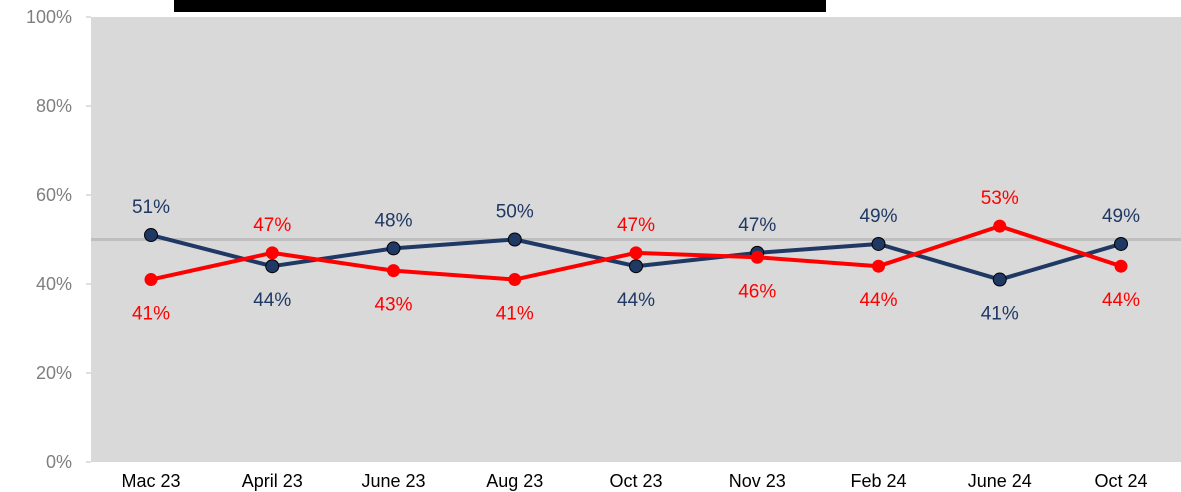  What do you see at coordinates (54, 373) in the screenshot?
I see `y-tick-label: 20%` at bounding box center [54, 373].